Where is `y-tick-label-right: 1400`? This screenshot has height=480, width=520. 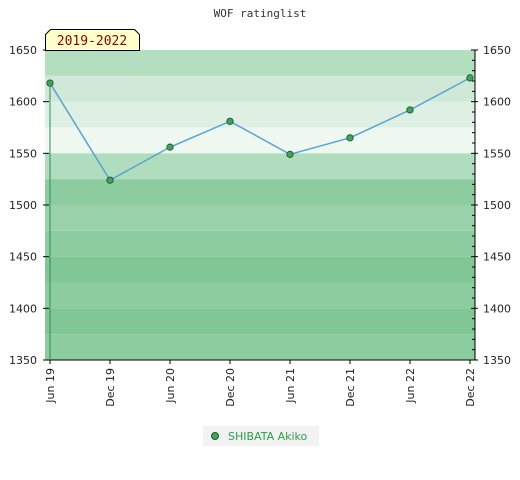
y-tick-label-right: 1400 is located at coordinates (497, 308).